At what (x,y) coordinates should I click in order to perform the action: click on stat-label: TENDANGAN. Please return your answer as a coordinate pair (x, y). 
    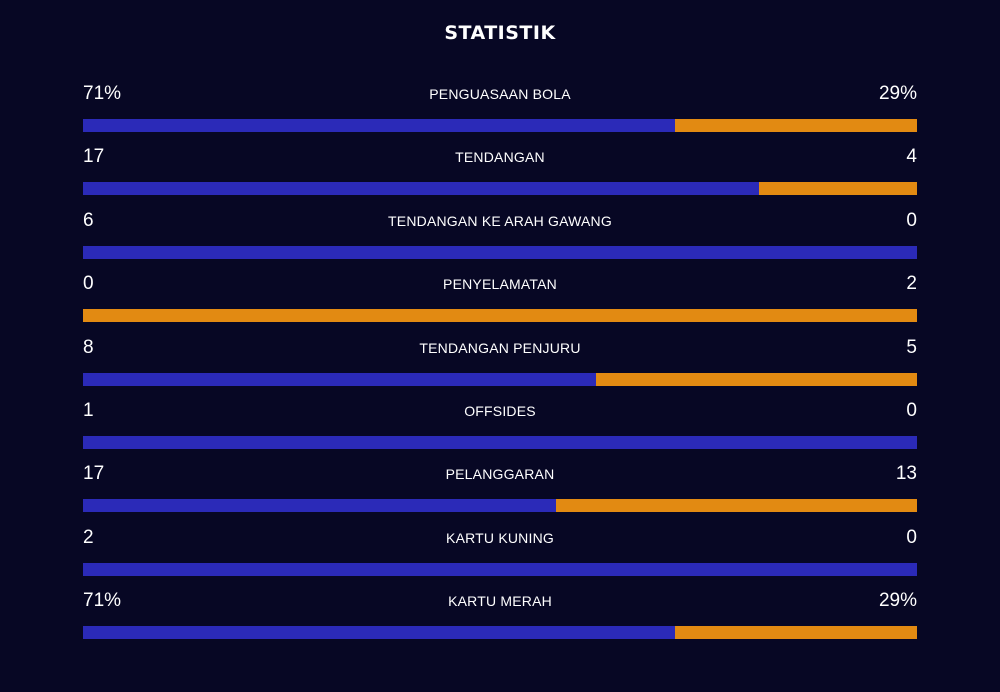
    Looking at the image, I should click on (500, 157).